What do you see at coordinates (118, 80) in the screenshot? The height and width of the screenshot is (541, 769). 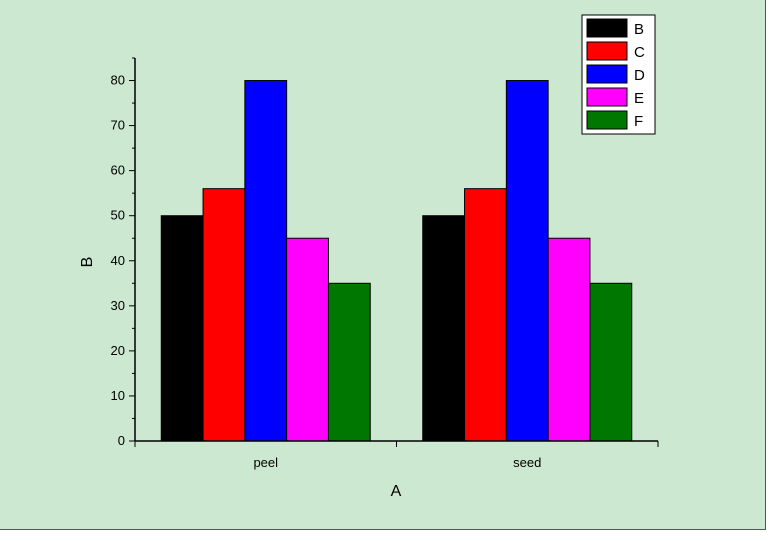 I see `y-tick-label: 80` at bounding box center [118, 80].